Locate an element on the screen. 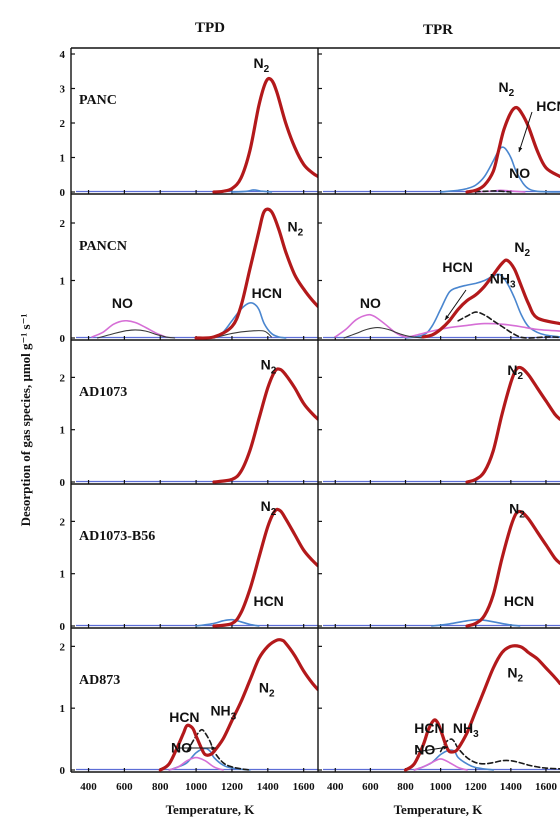 This screenshot has width=560, height=818. annotation-arrow-tpr-no-head is located at coordinates (445, 747).